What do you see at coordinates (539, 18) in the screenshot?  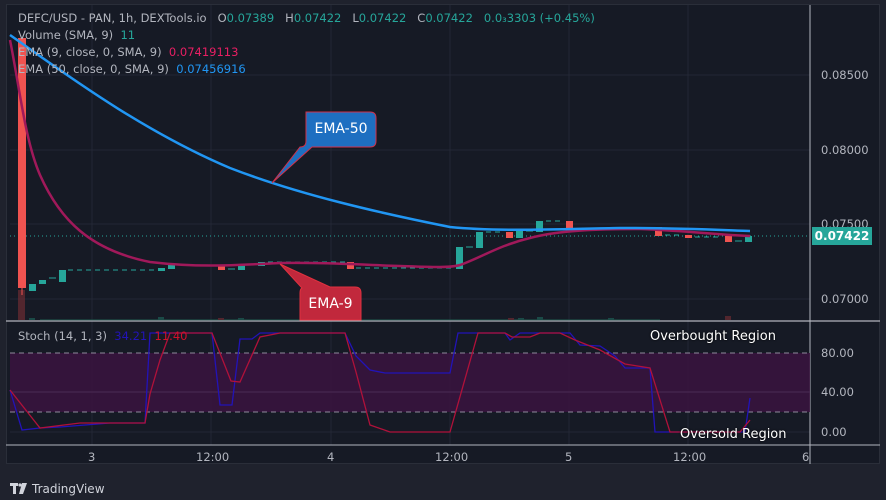 I see `change-value: 0.0₃3303 (+0.45%)` at bounding box center [539, 18].